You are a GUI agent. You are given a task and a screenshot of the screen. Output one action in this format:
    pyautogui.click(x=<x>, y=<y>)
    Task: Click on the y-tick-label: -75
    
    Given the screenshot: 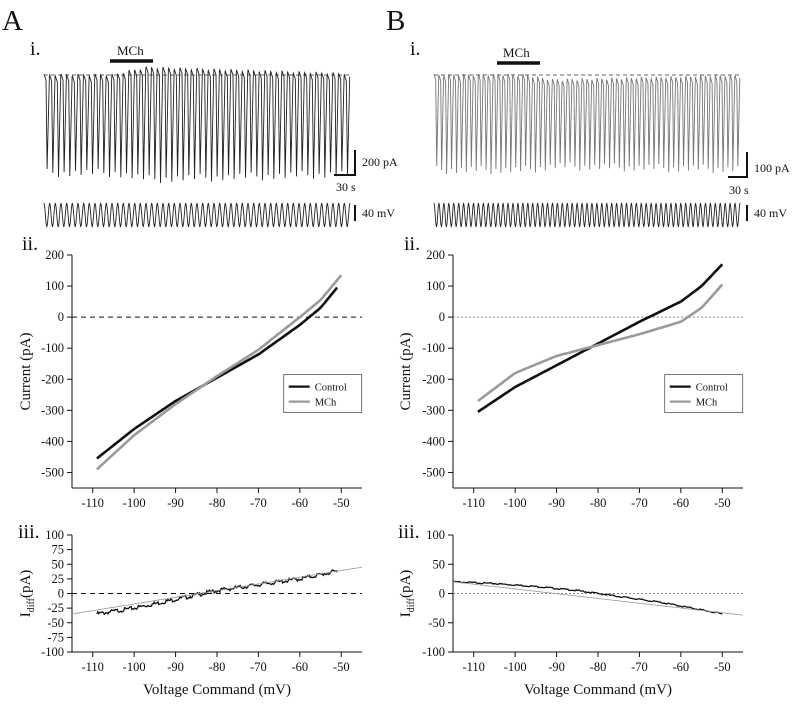 What is the action you would take?
    pyautogui.click(x=55, y=637)
    